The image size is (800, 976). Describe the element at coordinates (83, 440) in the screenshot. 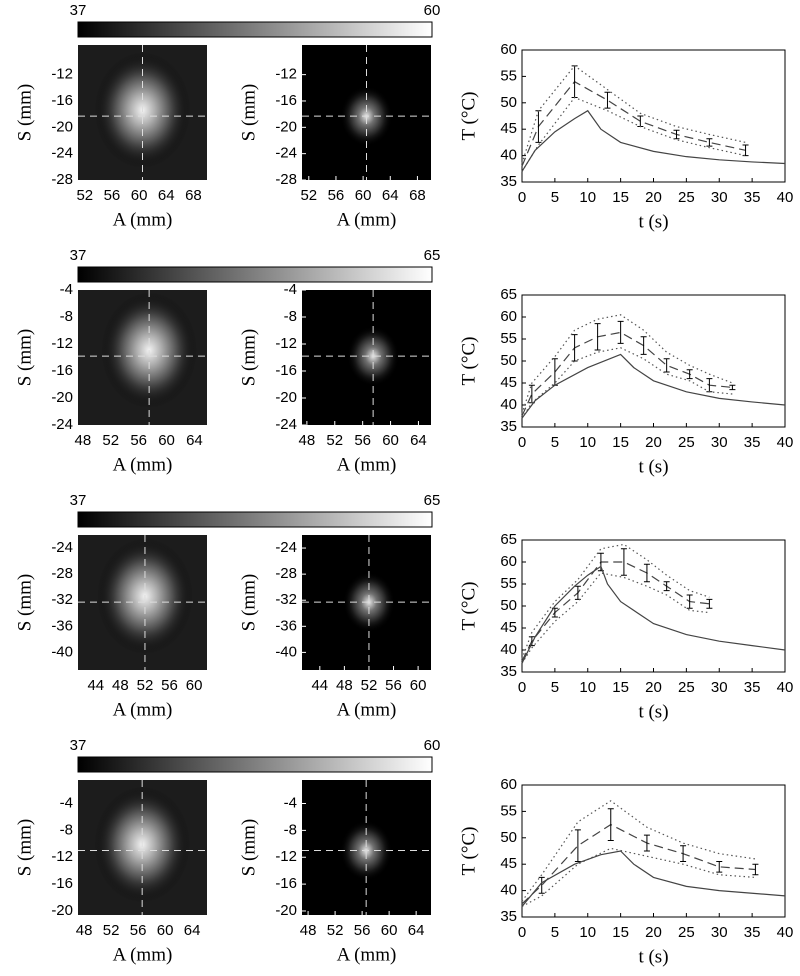

I see `x-tick-label: 48` at that location.